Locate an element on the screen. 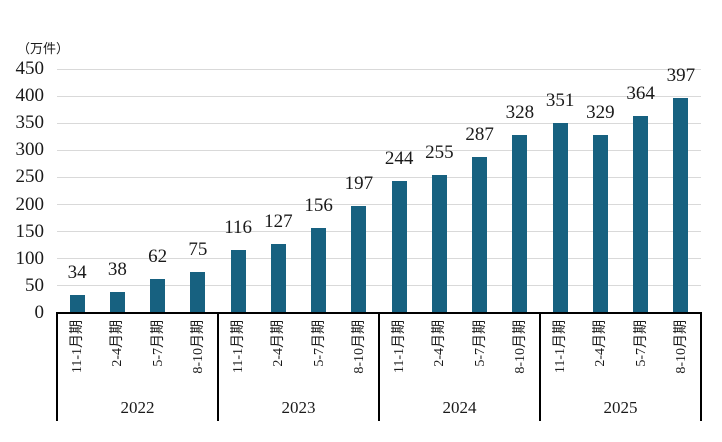 The image size is (722, 442). bar-value-label: 34 is located at coordinates (77, 272).